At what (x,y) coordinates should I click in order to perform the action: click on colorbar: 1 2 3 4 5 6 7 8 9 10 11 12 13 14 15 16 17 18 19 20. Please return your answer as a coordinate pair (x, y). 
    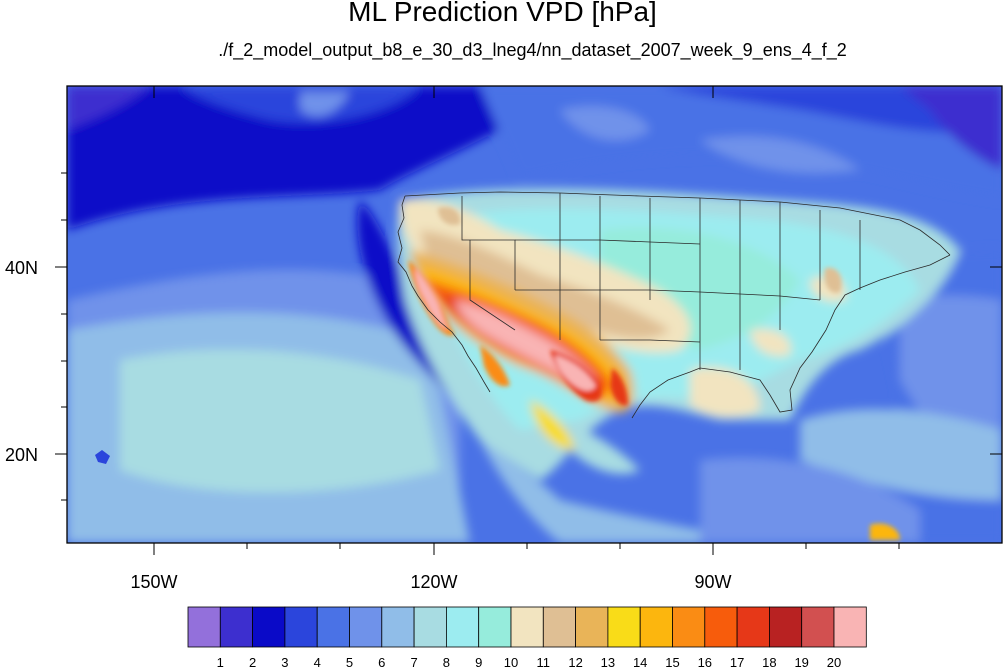
    Looking at the image, I should click on (527, 638).